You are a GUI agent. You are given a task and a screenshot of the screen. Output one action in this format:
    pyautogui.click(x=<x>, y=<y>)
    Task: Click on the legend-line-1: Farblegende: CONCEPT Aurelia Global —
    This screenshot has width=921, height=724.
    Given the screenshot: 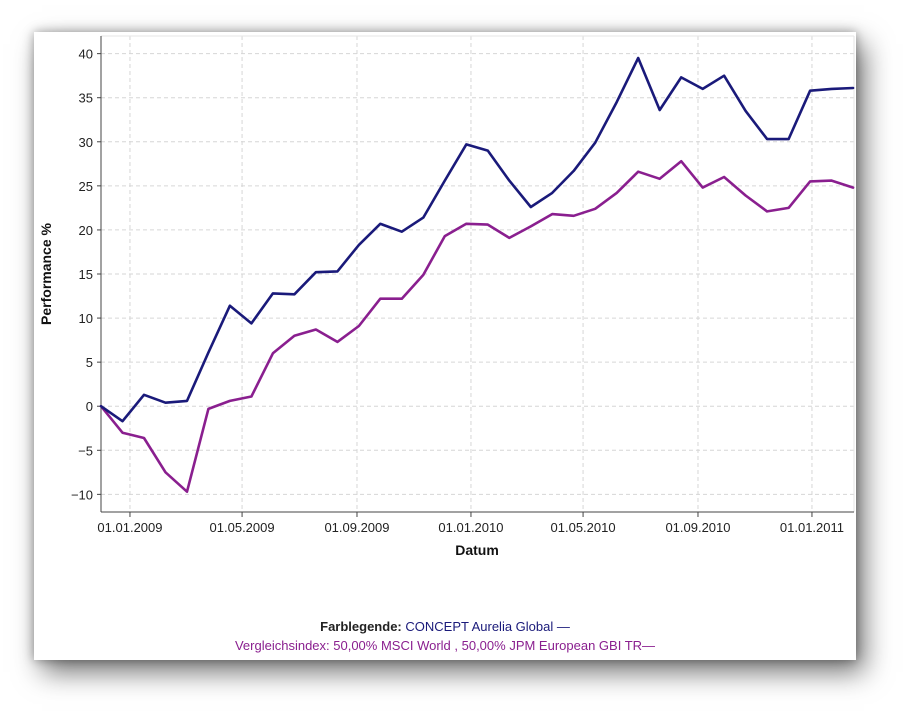 What is the action you would take?
    pyautogui.click(x=445, y=626)
    